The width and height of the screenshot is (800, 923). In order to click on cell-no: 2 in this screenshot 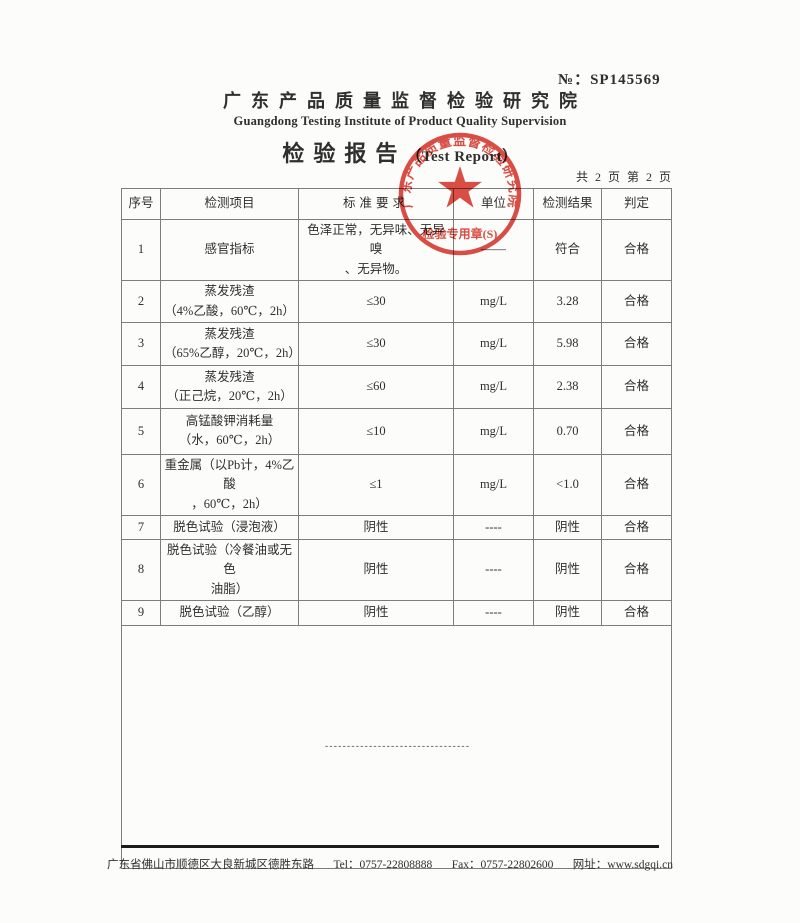, I will do `click(141, 301)`.